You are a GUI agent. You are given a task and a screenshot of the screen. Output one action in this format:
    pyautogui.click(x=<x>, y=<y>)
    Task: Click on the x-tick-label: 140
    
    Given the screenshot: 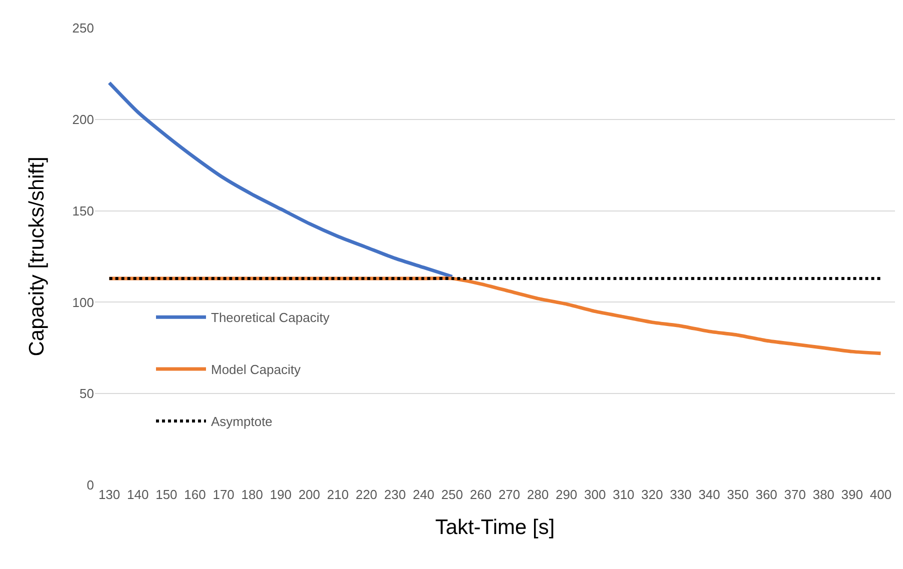 What is the action you would take?
    pyautogui.click(x=138, y=494)
    